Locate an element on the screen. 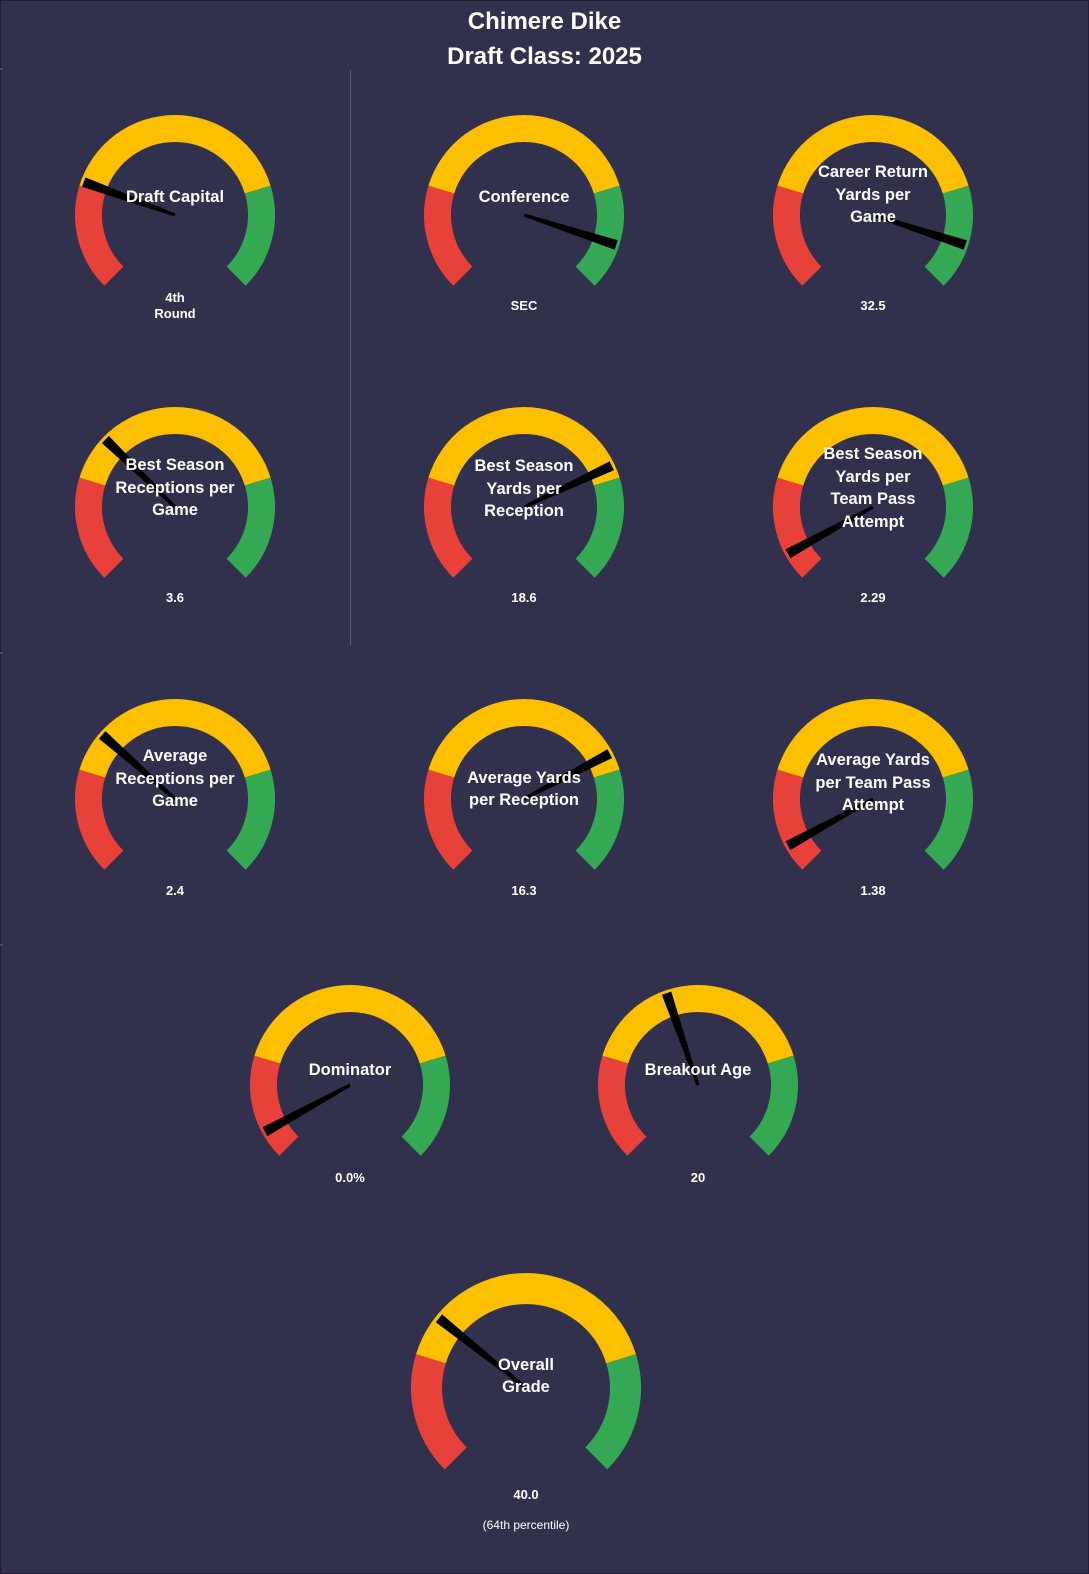 The width and height of the screenshot is (1089, 1574). gauge-value-main: 2.4 is located at coordinates (175, 890).